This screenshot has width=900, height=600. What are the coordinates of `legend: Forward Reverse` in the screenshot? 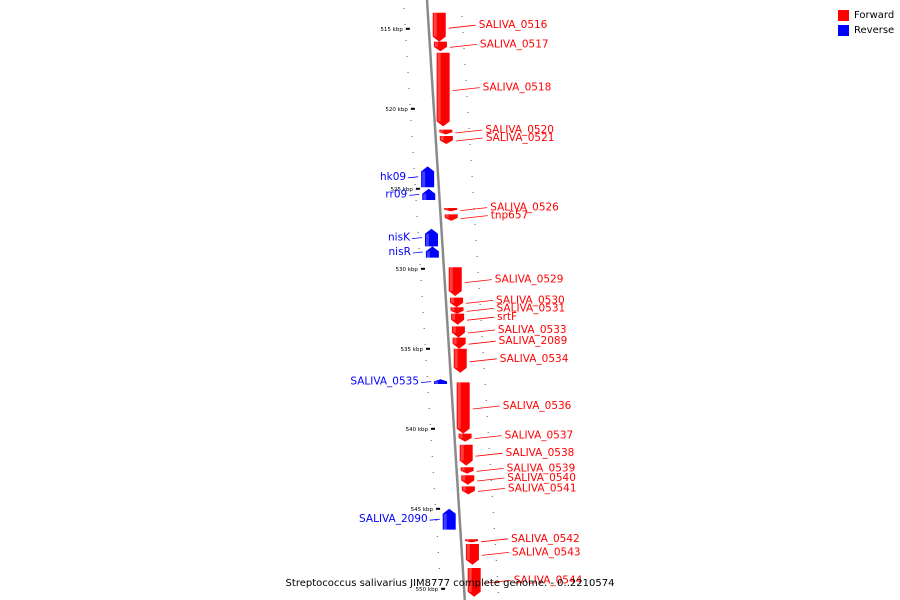 It's located at (869, 23).